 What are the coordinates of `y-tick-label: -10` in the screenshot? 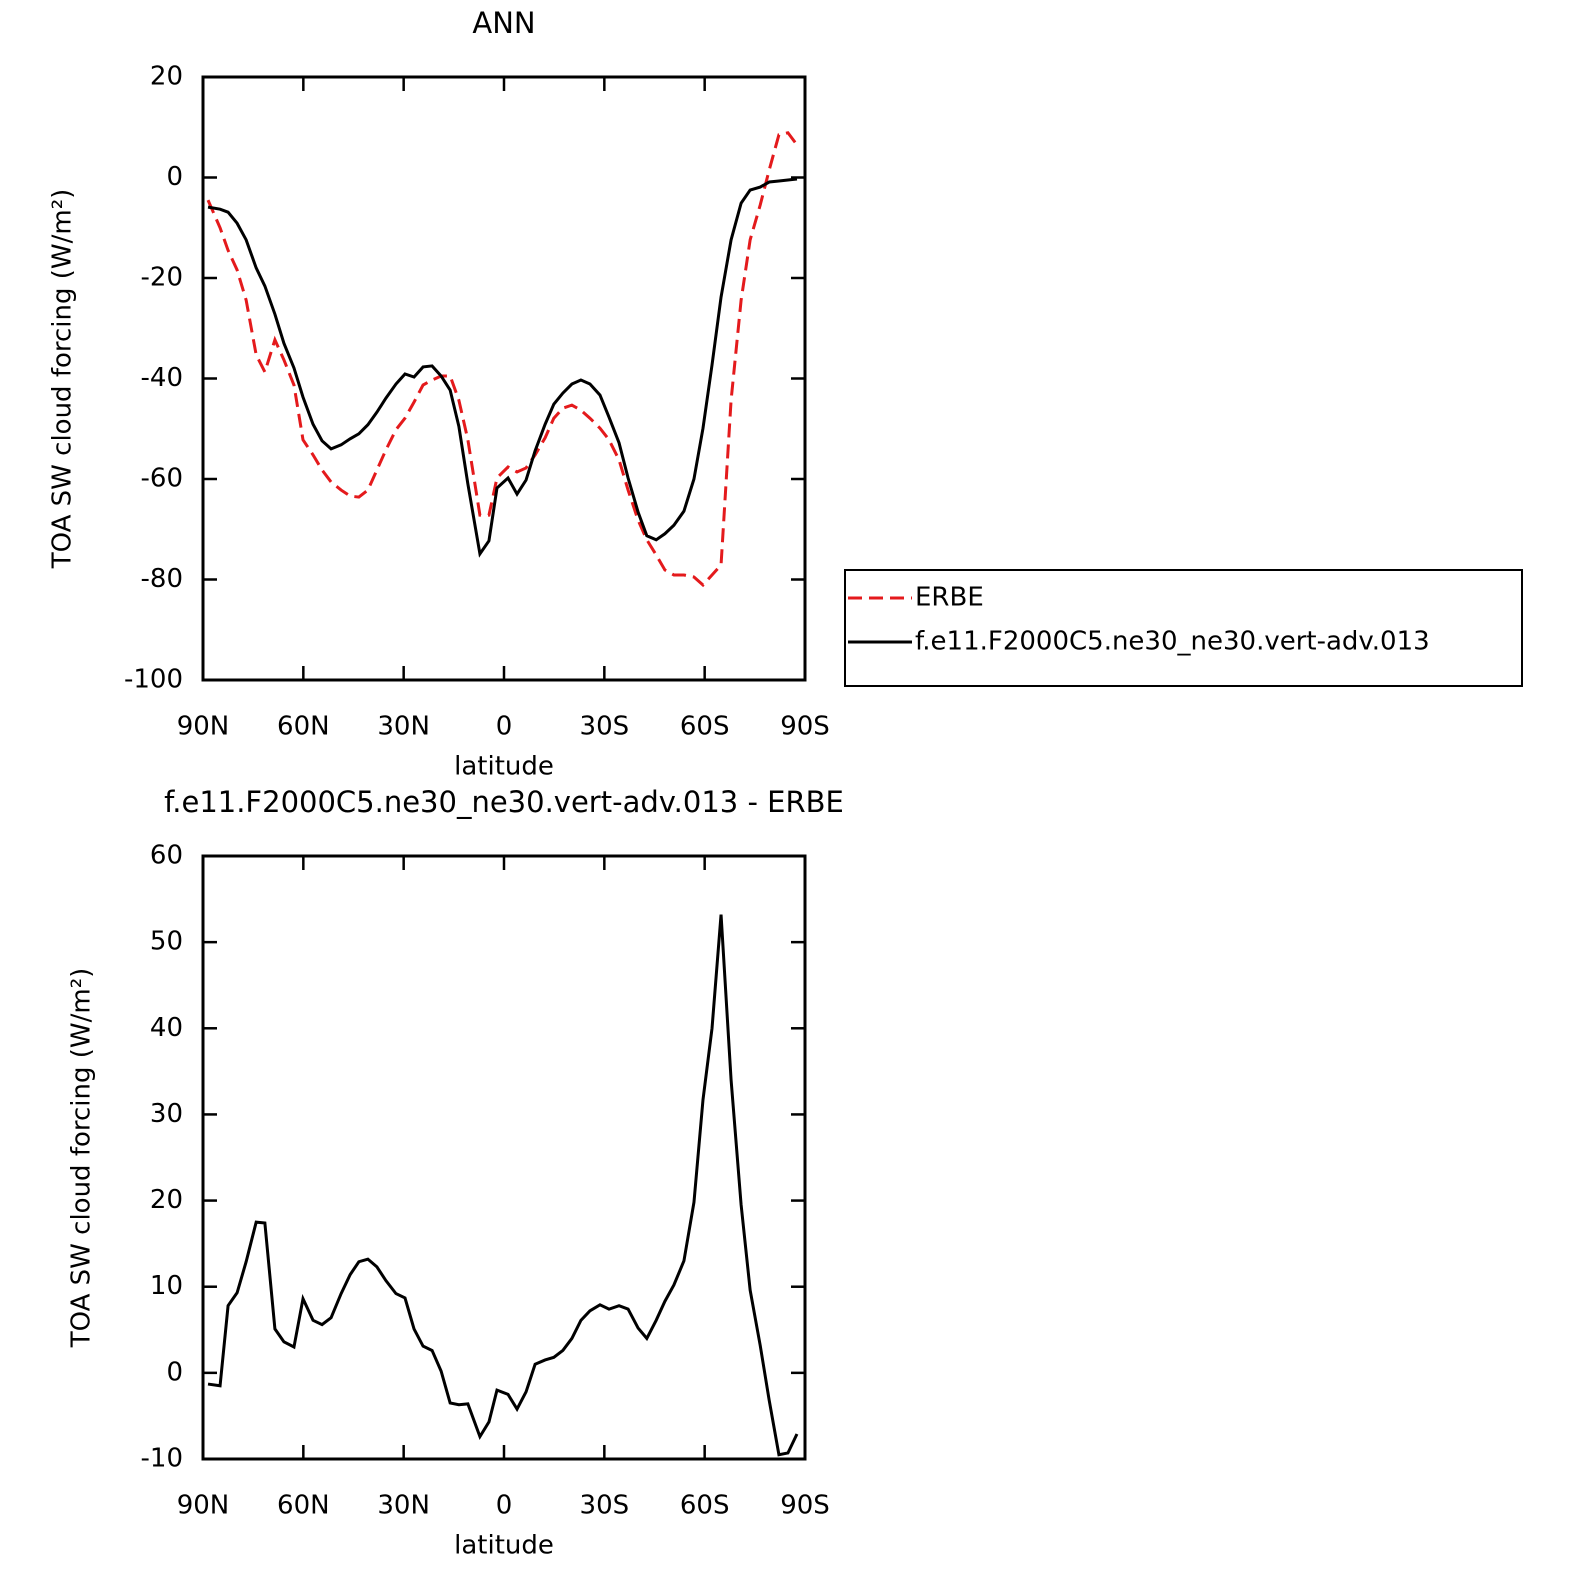 It's located at (162, 1459).